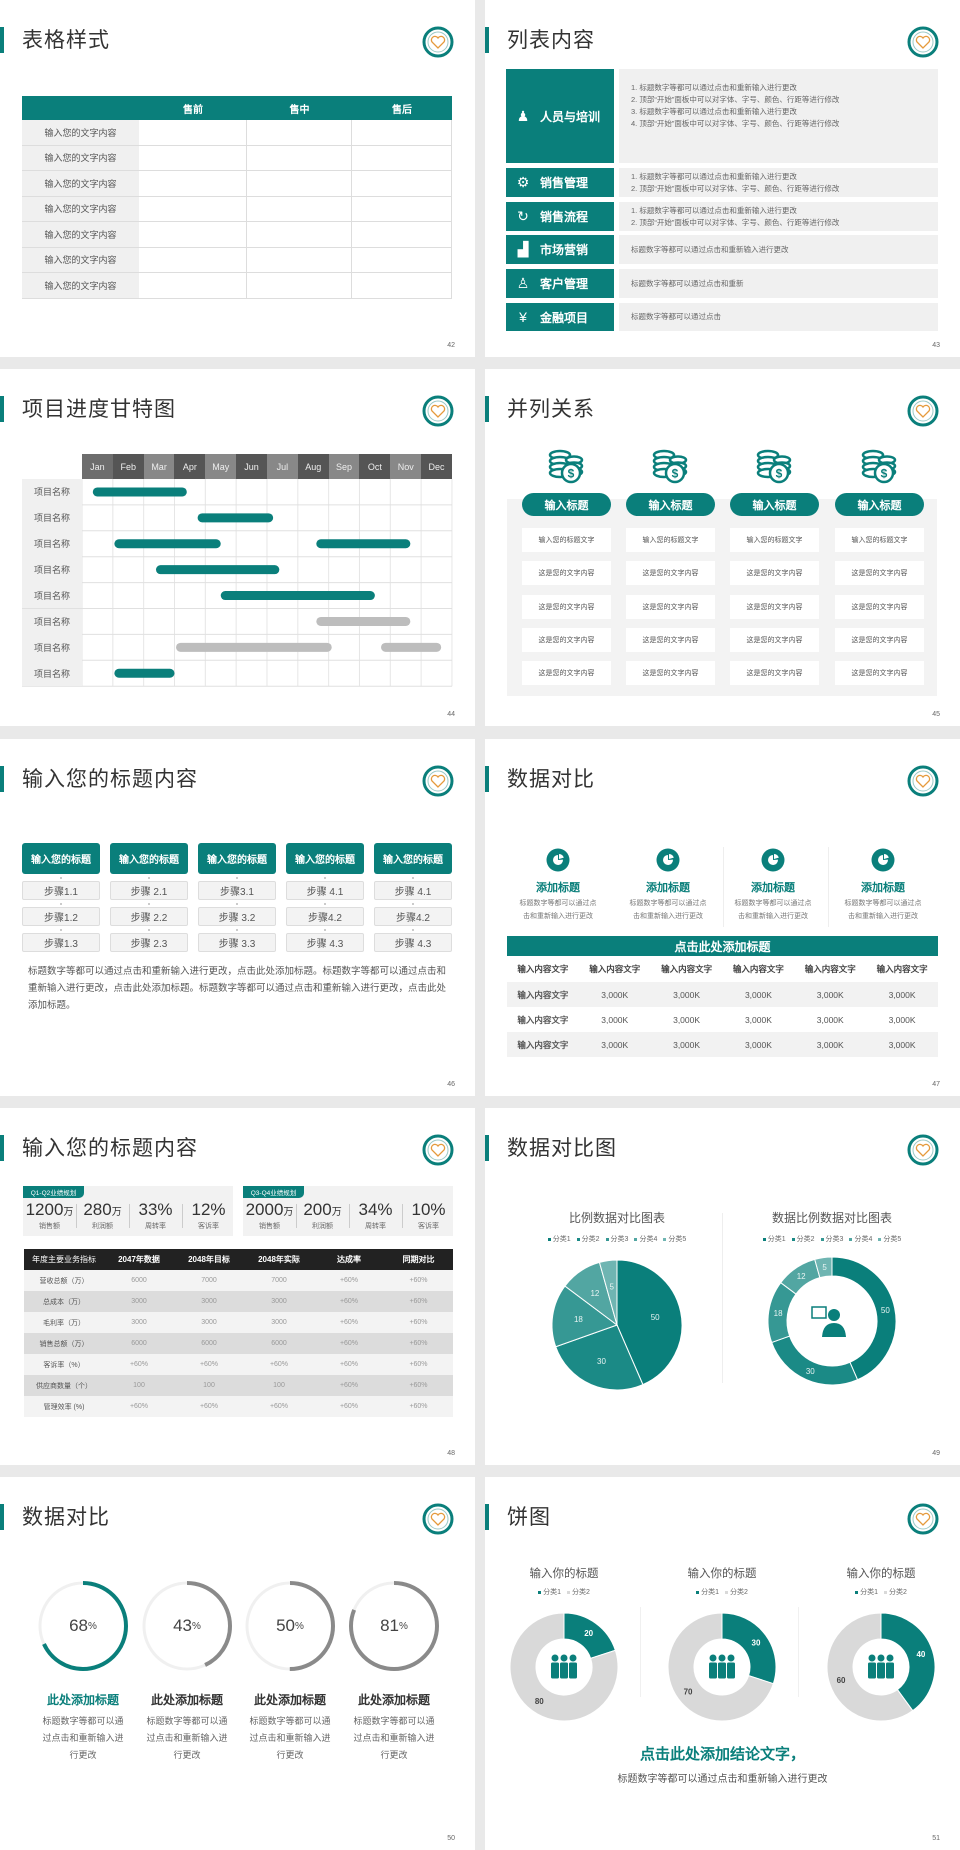 Image resolution: width=960 pixels, height=1850 pixels. I want to click on task-bar, so click(411, 647).